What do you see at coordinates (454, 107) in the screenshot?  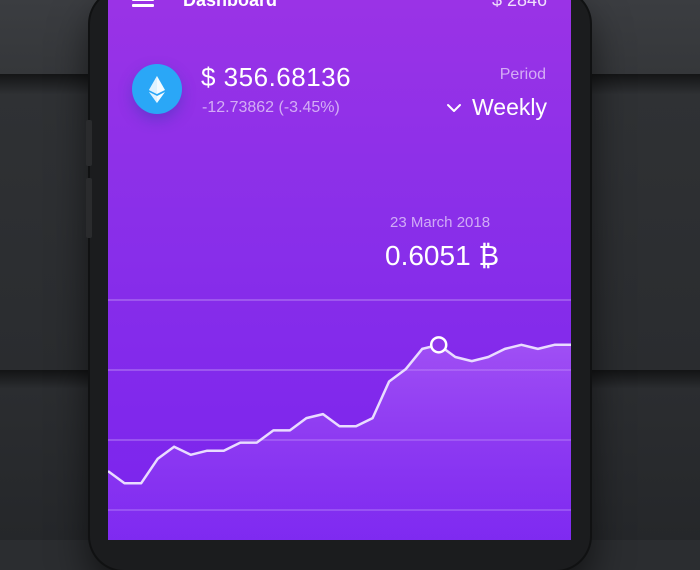 I see `chevron-down-icon` at bounding box center [454, 107].